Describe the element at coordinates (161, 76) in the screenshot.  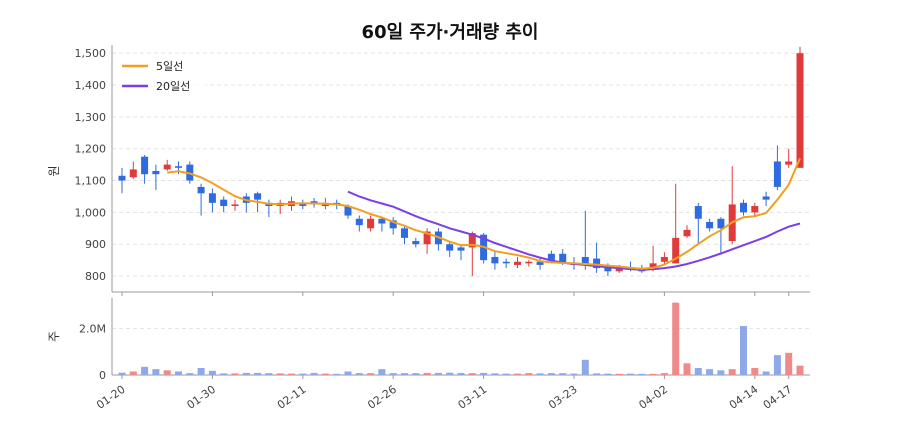
I see `legend: 5일선 20일선` at that location.